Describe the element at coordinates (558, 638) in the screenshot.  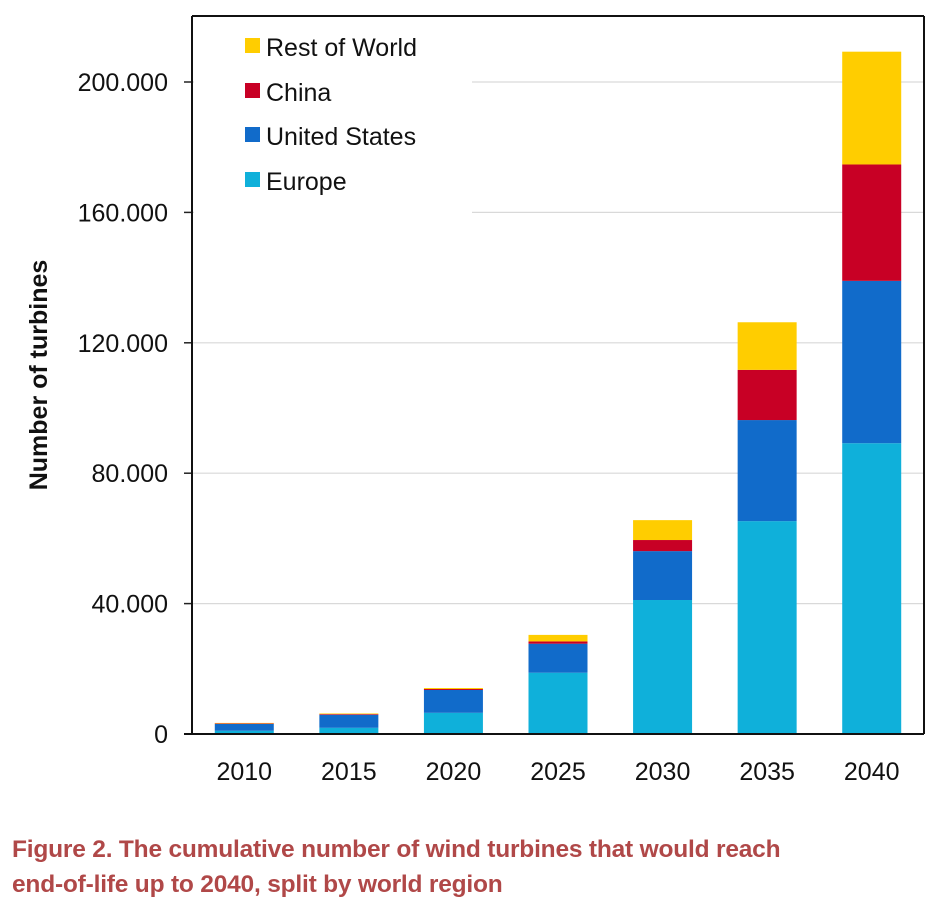
I see `bar-segment-rest-of-world-2025` at that location.